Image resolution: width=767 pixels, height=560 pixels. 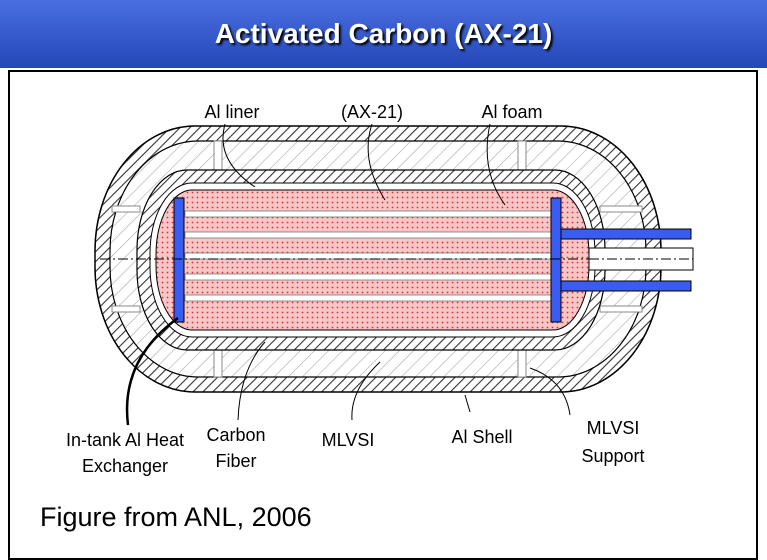 I want to click on callout: Al liner, so click(x=231, y=112).